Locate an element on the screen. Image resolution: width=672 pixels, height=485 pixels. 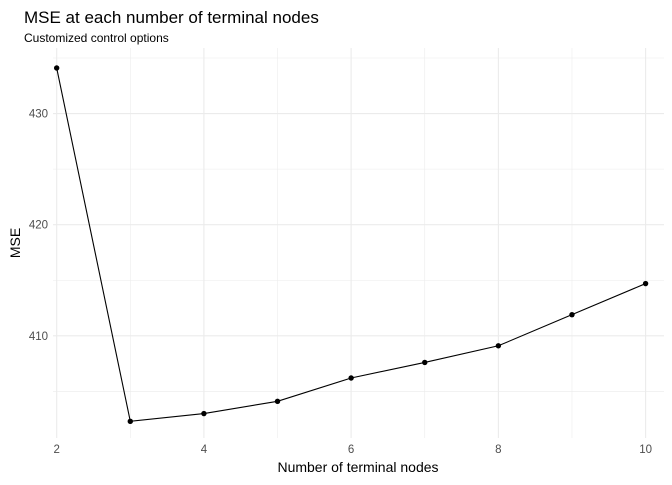
y-tick-label: 420 is located at coordinates (38, 226).